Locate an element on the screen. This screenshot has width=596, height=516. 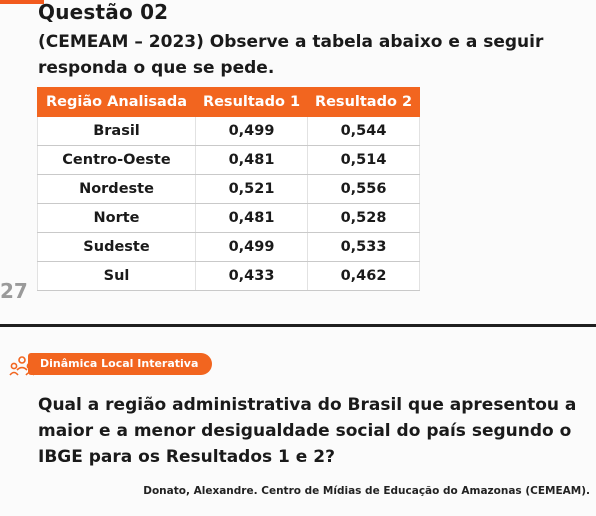
table-cell-region: Norte is located at coordinates (116, 218).